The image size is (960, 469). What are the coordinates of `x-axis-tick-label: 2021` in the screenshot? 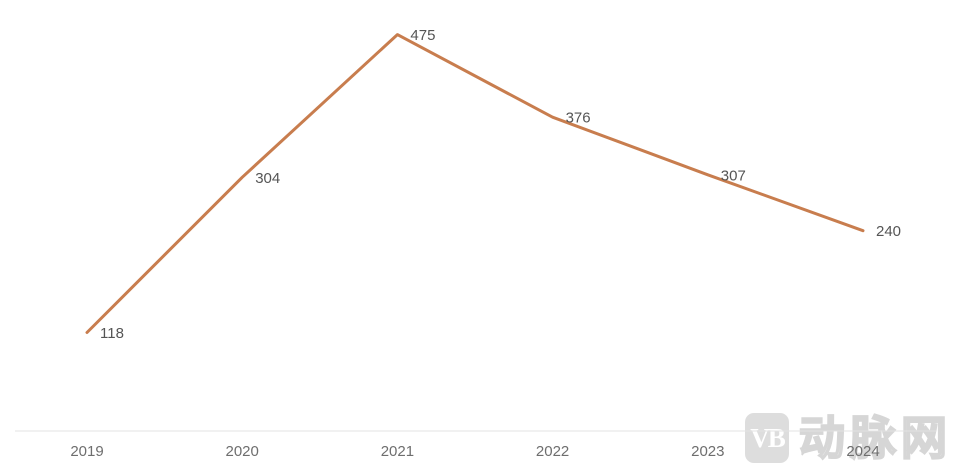 It's located at (397, 451).